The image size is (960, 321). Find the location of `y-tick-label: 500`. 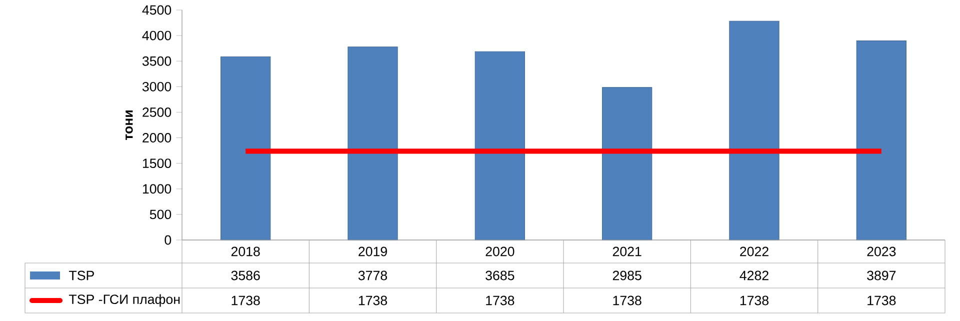

y-tick-label: 500 is located at coordinates (161, 215).